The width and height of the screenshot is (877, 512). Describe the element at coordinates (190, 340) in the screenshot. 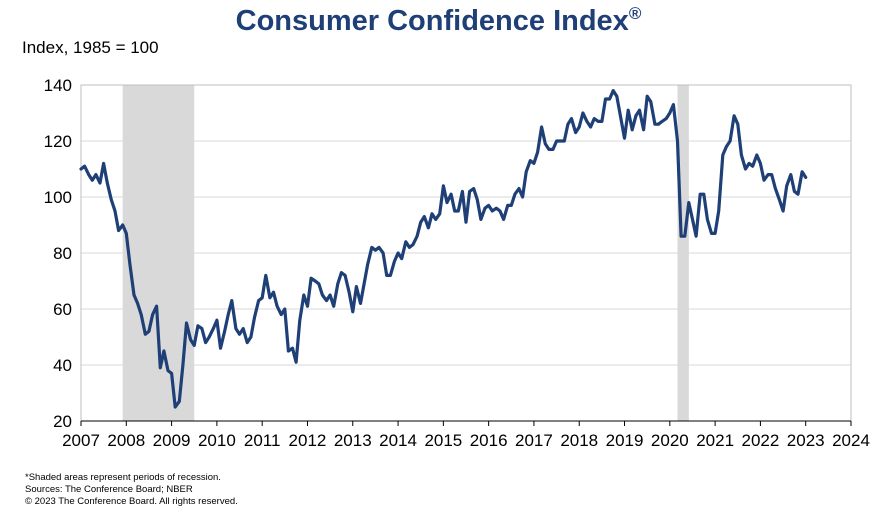

I see `data-point-2009.42` at that location.